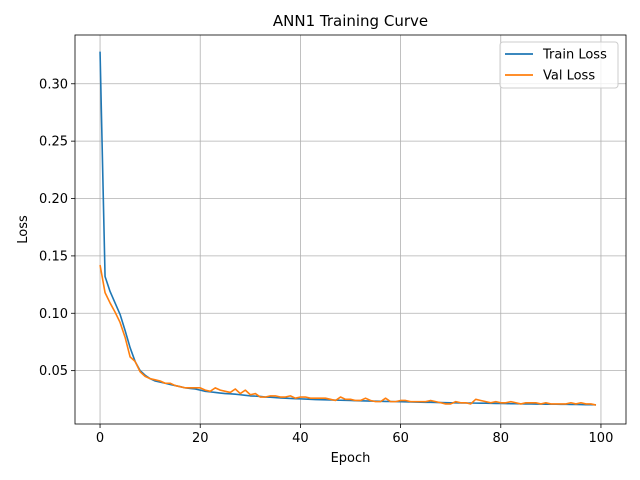 The height and width of the screenshot is (480, 640). Describe the element at coordinates (300, 438) in the screenshot. I see `x-tick-label: 40` at that location.